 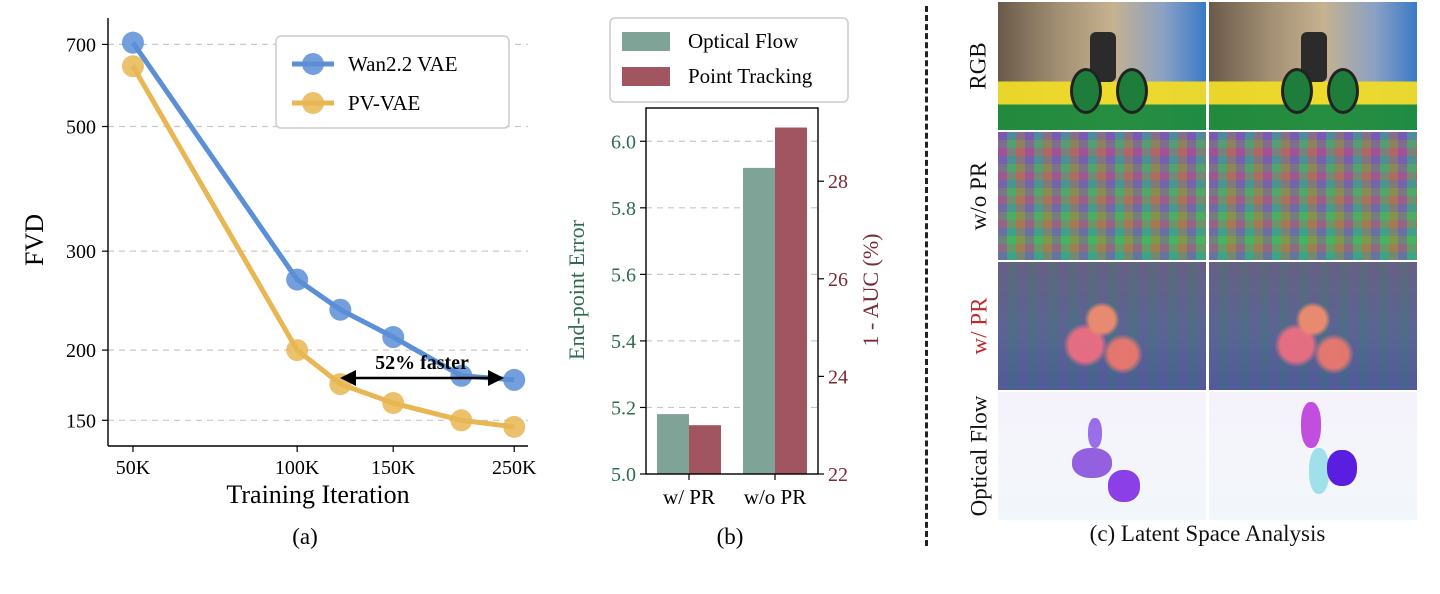 What do you see at coordinates (689, 497) in the screenshot?
I see `x-tick-label: w/ PR` at bounding box center [689, 497].